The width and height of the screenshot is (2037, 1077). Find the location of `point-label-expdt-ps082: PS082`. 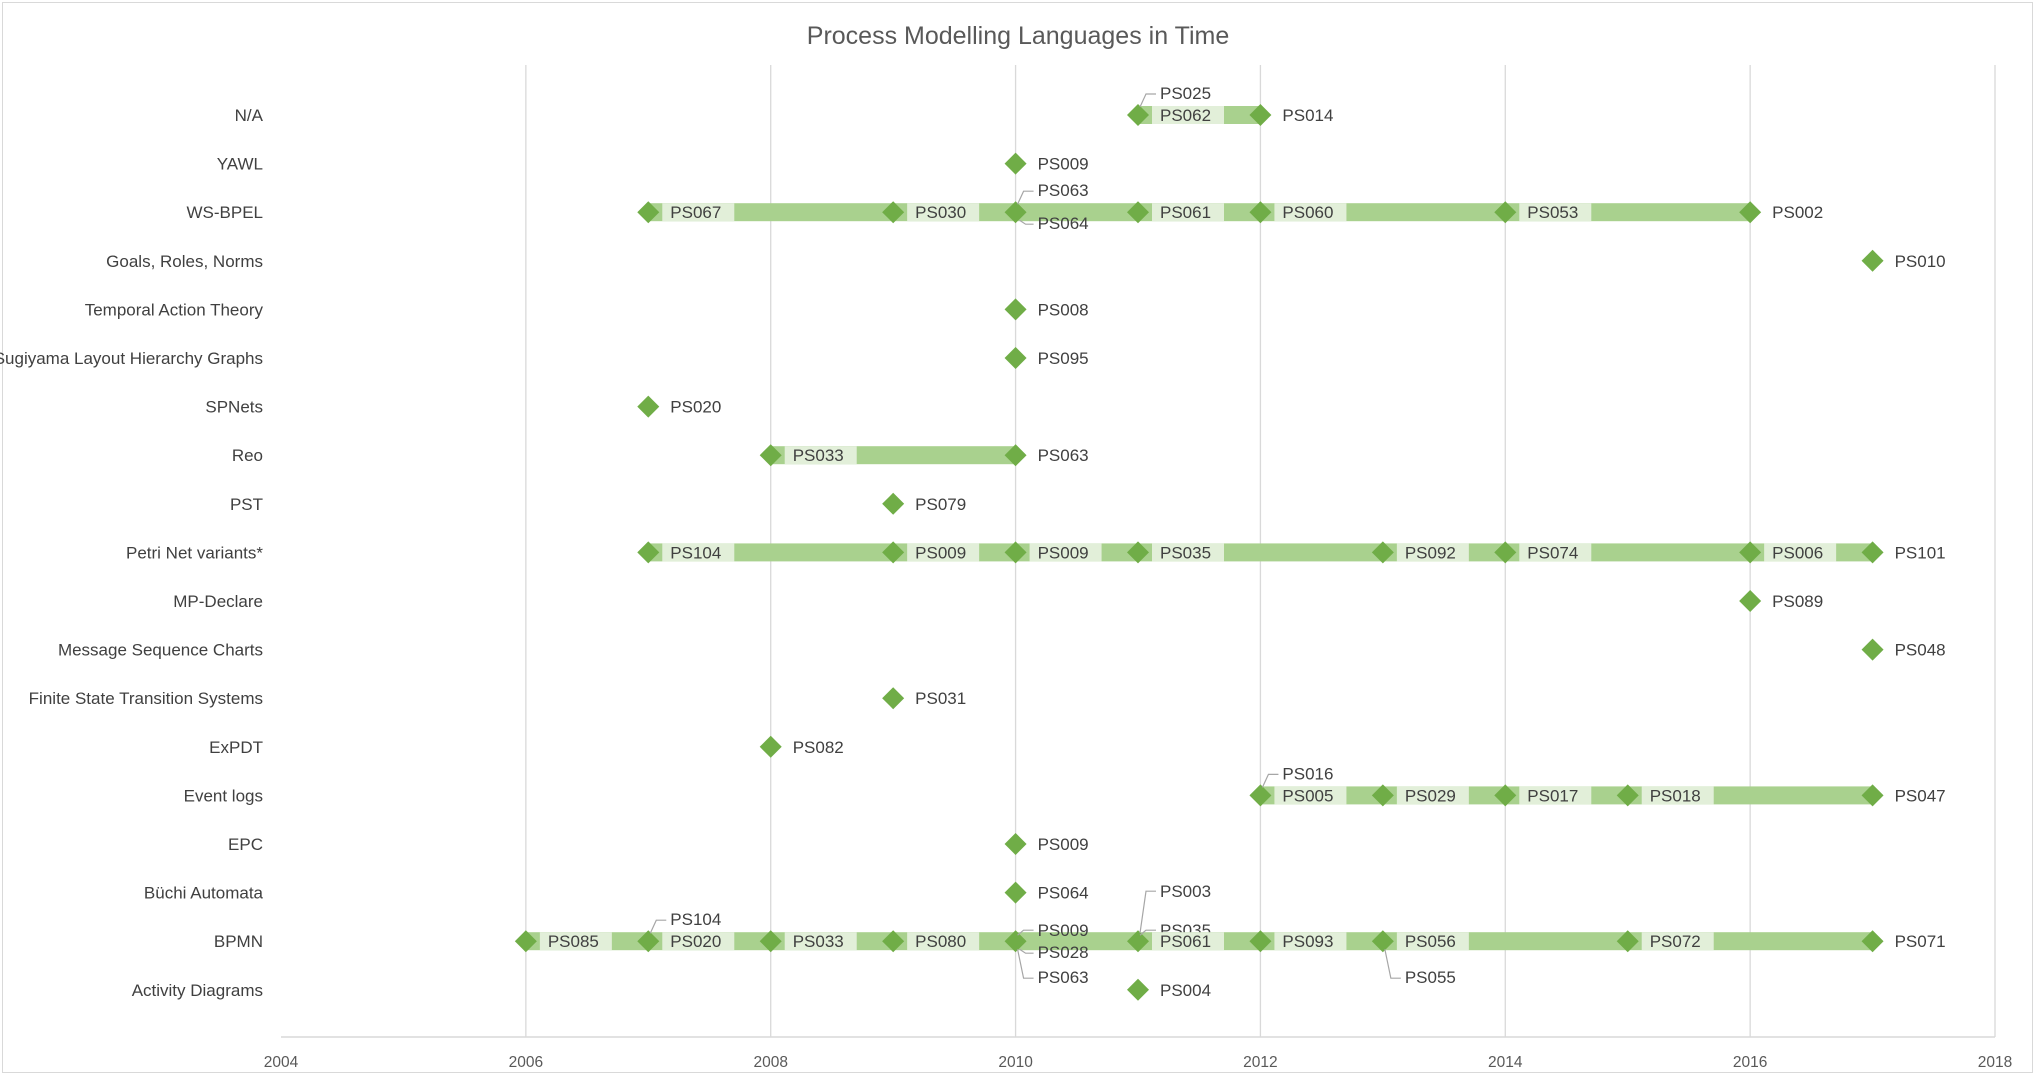

point-label-expdt-ps082: PS082 is located at coordinates (818, 747).